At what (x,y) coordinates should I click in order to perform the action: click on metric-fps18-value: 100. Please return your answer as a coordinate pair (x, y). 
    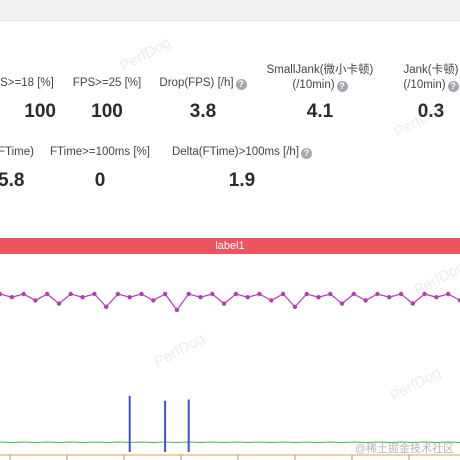
    Looking at the image, I should click on (40, 111).